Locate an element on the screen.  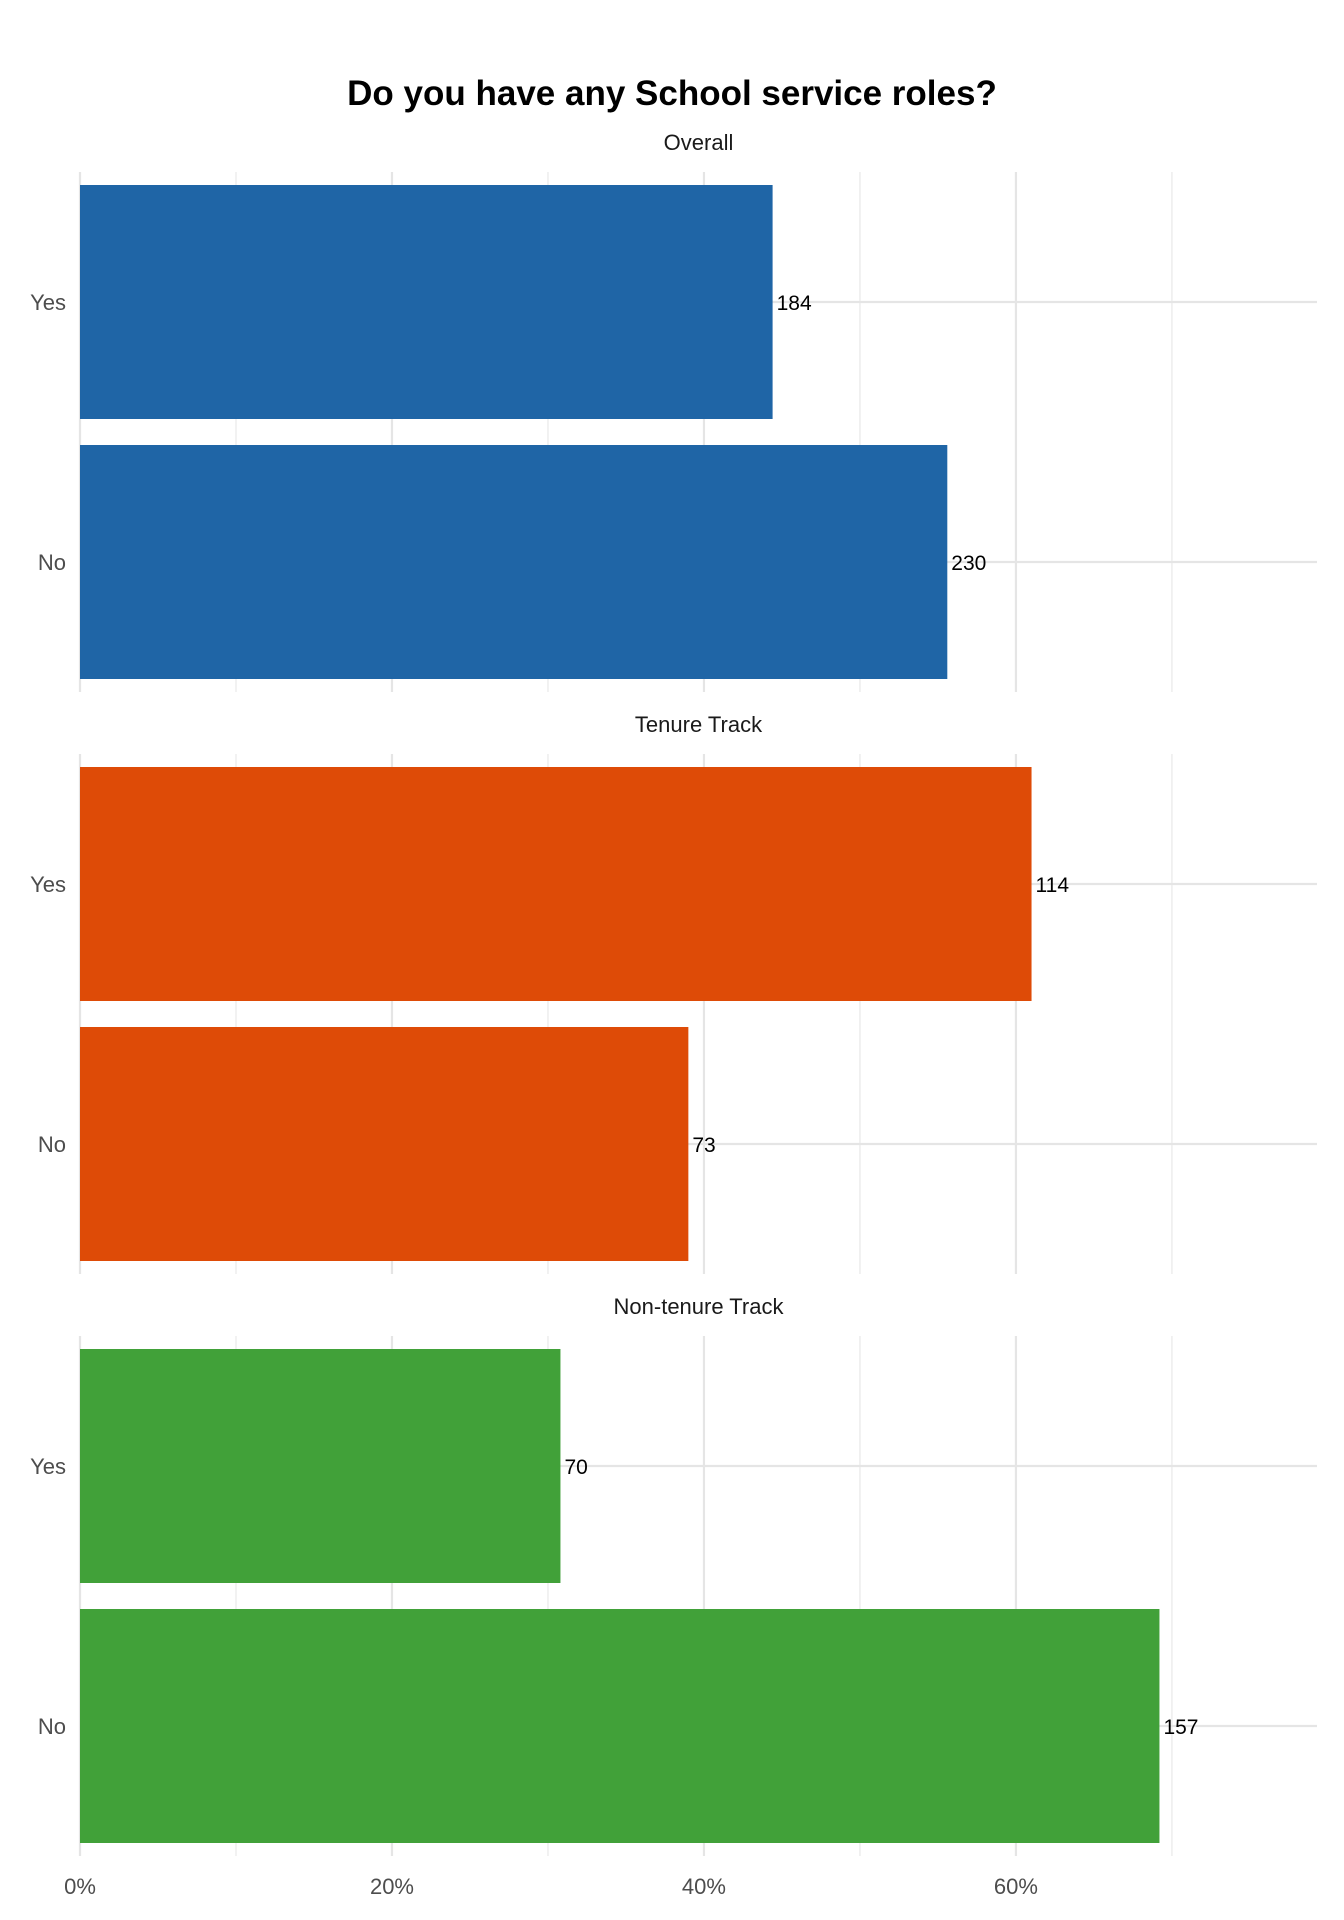
data-label: 70 is located at coordinates (575, 1467).